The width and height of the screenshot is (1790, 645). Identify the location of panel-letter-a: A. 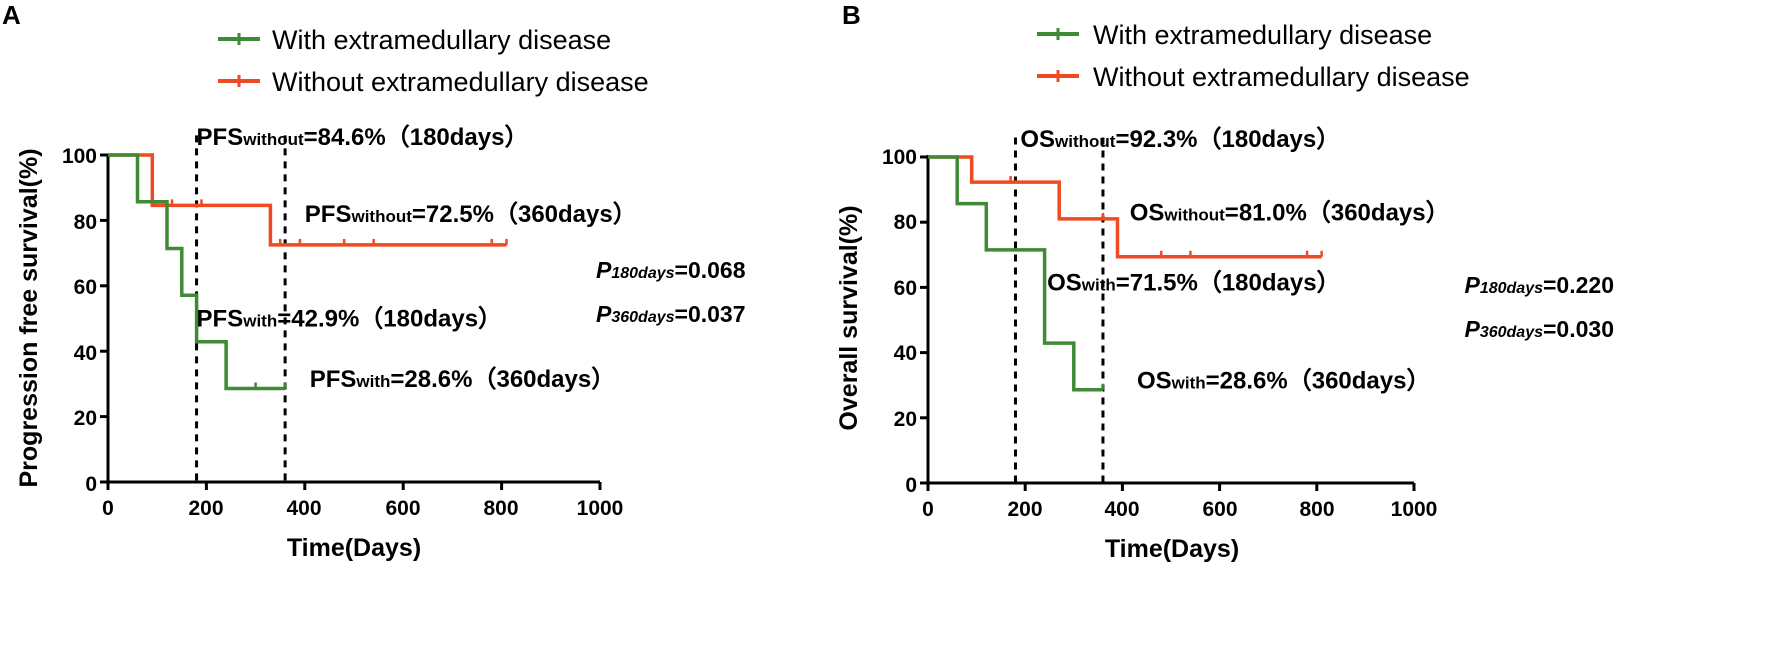
(11, 15).